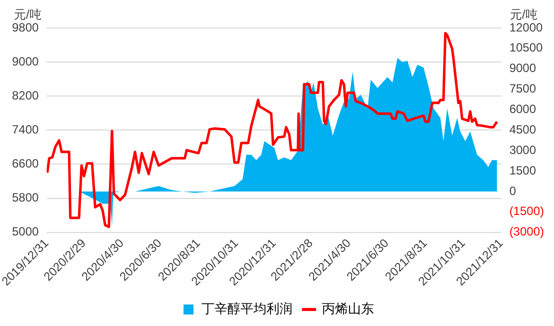 The width and height of the screenshot is (554, 326). I want to click on y2-tick-label: 1500, so click(522, 170).